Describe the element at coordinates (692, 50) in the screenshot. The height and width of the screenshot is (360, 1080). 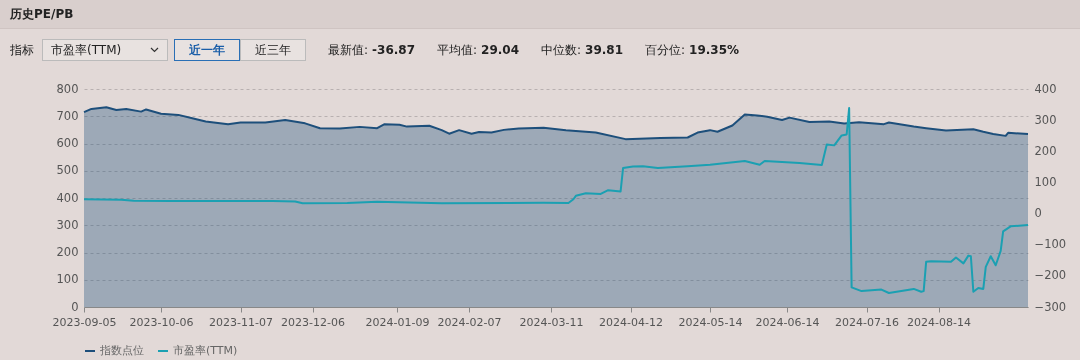
I see `text: 百分位: 19.35%` at that location.